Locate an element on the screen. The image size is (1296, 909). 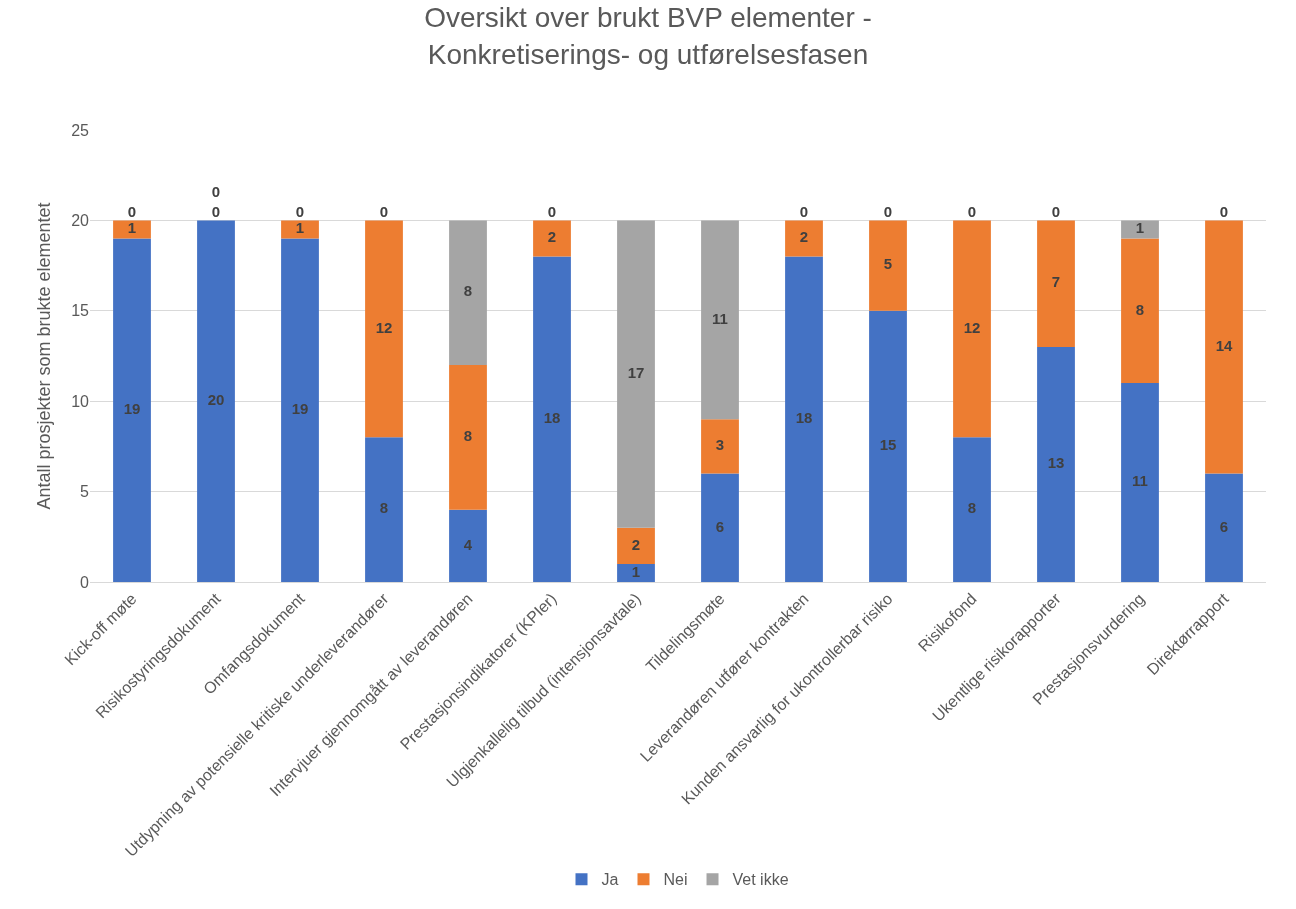
legend-label: Ja is located at coordinates (610, 880).